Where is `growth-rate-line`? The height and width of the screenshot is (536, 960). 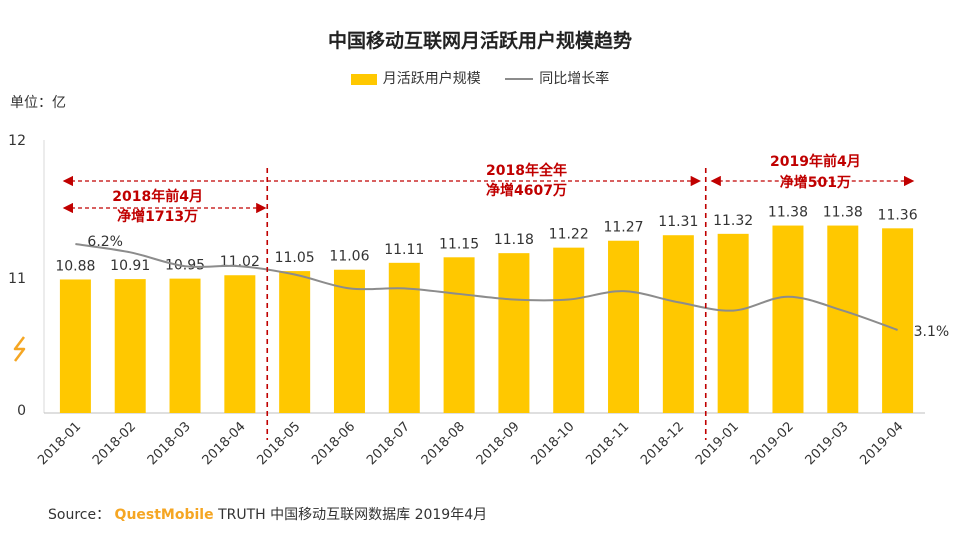 growth-rate-line is located at coordinates (486, 287).